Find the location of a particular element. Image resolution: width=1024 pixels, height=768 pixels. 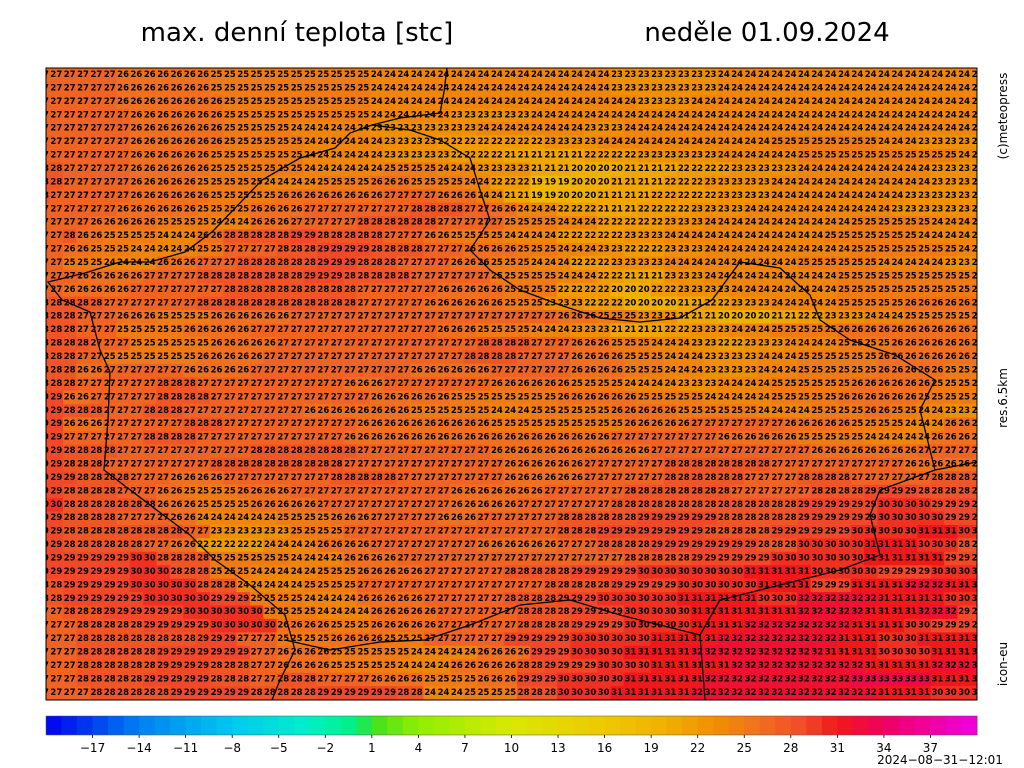

temp-value: 29 is located at coordinates (350, 250).